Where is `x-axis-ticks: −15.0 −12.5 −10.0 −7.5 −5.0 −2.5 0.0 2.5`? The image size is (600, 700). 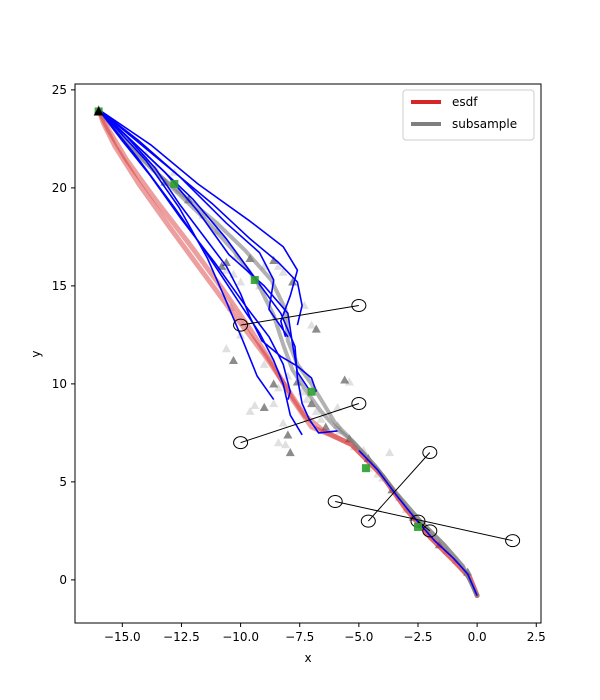 x-axis-ticks: −15.0 −12.5 −10.0 −7.5 −5.0 −2.5 0.0 2.5 is located at coordinates (325, 633).